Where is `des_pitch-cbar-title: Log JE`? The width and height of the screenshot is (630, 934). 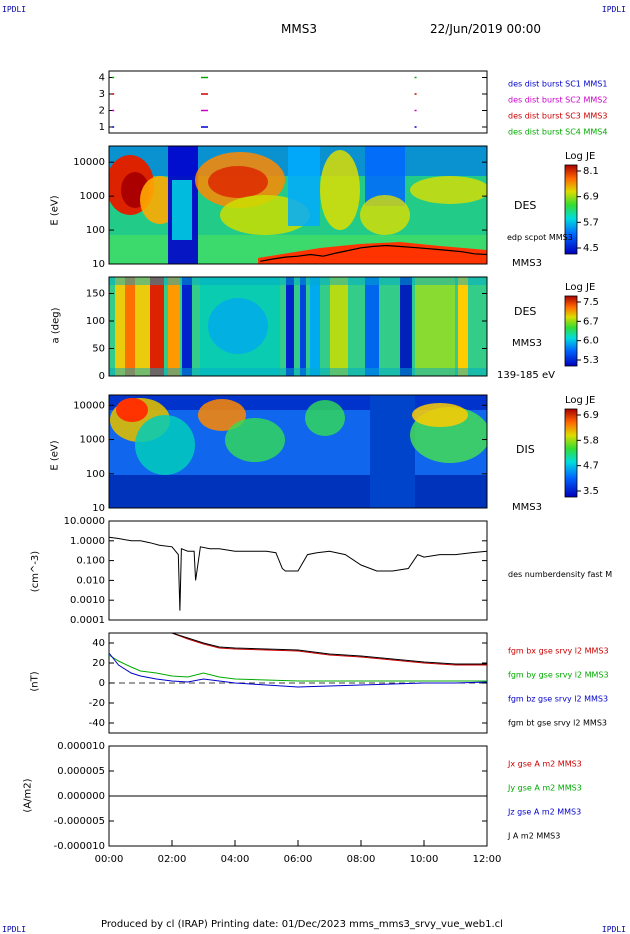 des_pitch-cbar-title: Log JE is located at coordinates (580, 287).